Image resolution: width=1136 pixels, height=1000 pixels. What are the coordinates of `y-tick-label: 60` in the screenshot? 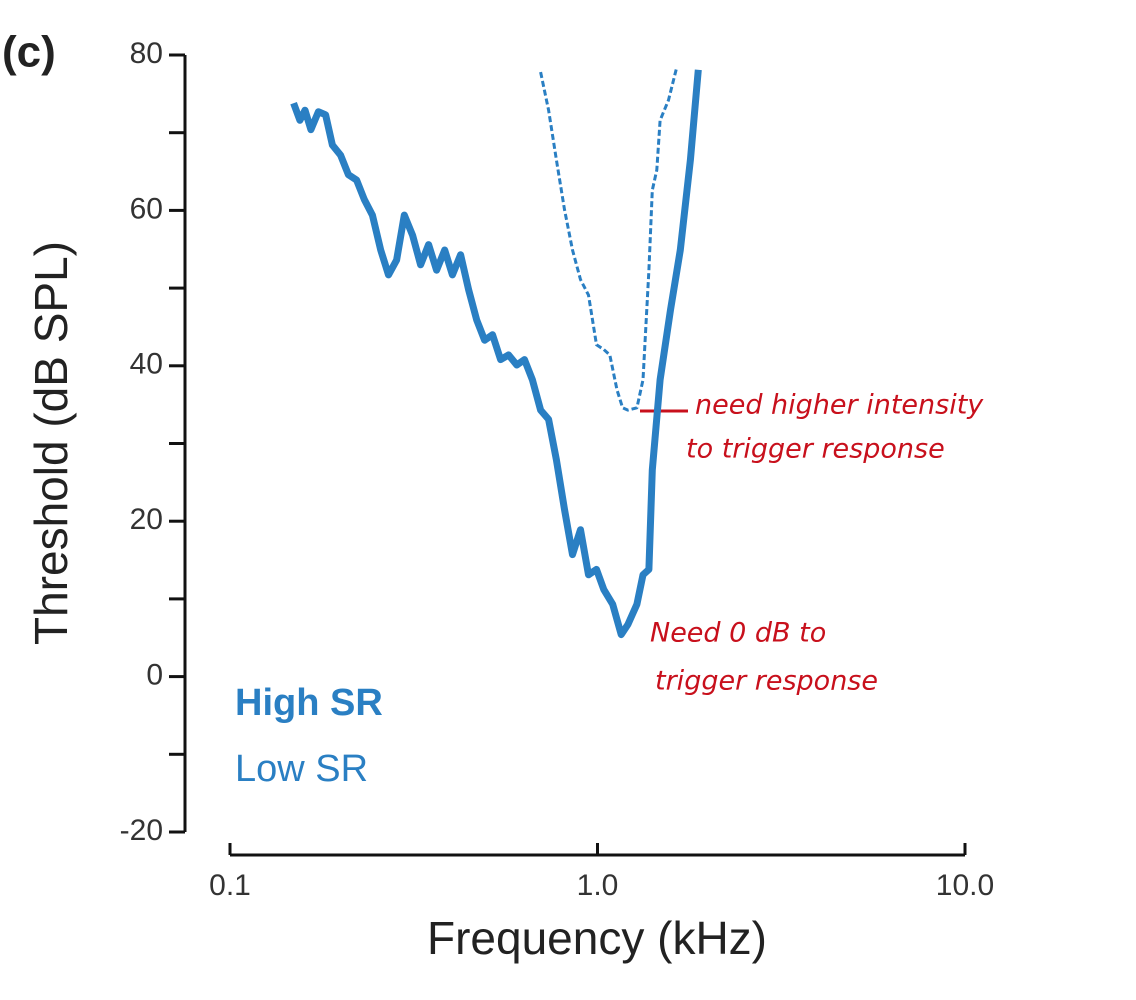 It's located at (146, 208).